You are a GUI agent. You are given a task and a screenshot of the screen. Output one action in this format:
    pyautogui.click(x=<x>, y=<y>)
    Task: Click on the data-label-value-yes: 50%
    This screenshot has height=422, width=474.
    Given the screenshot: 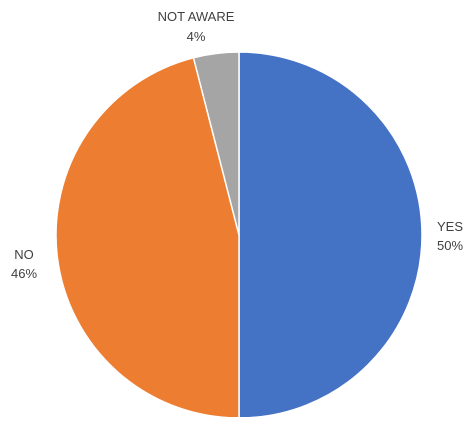 What is the action you would take?
    pyautogui.click(x=450, y=245)
    